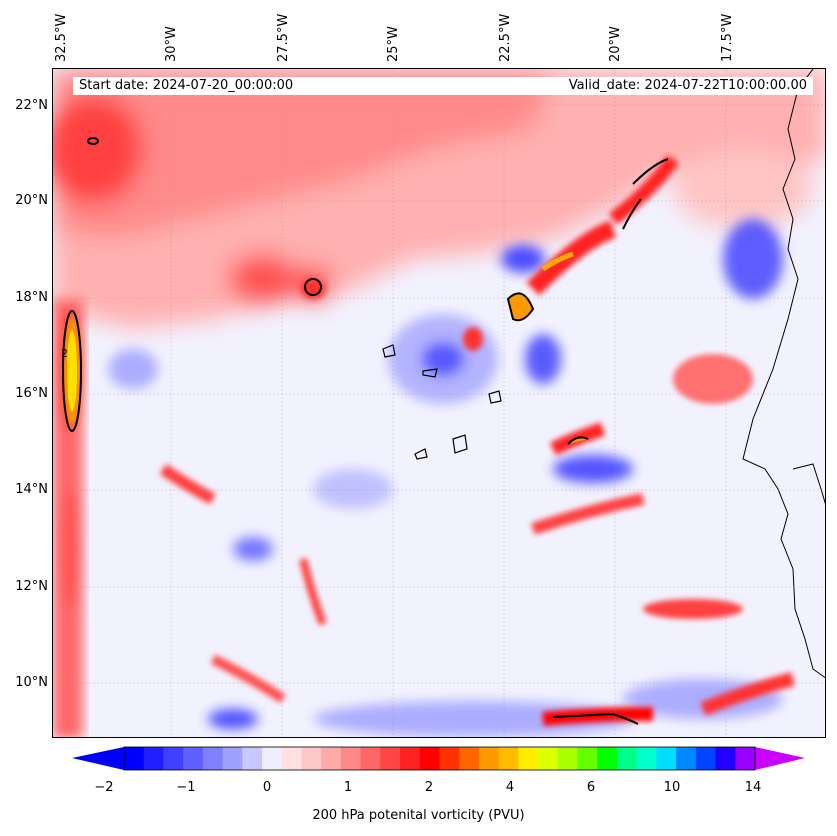 This screenshot has width=837, height=836. I want to click on lon-label-27-5w: 27.5°W, so click(283, 37).